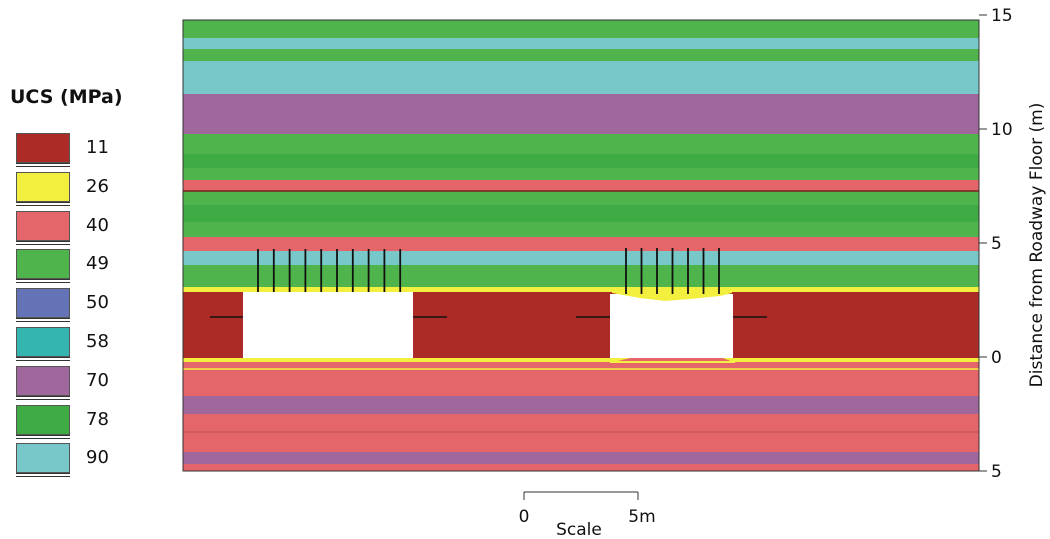 The image size is (1050, 539). I want to click on legend-item: 40, so click(89, 227).